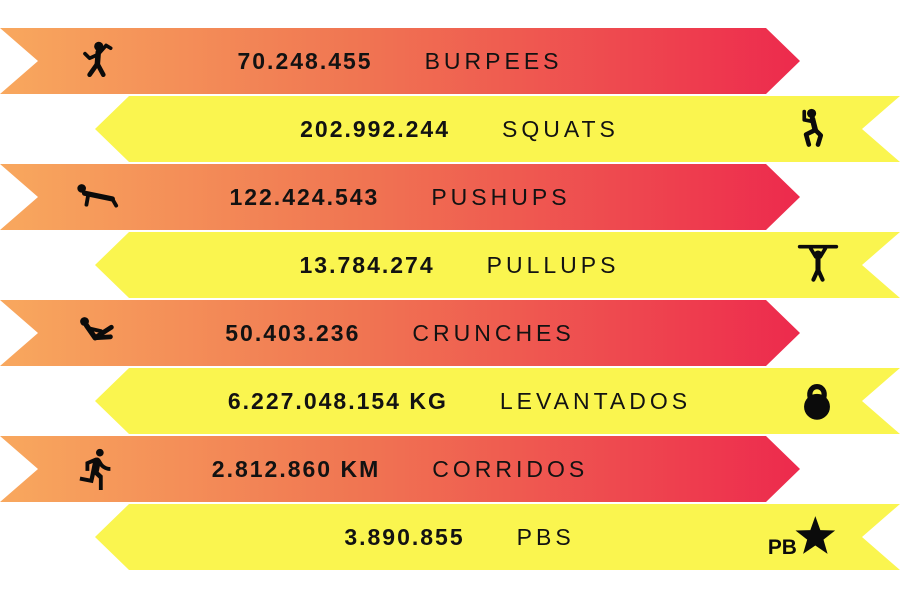  What do you see at coordinates (97, 333) in the screenshot?
I see `crunch-icon` at bounding box center [97, 333].